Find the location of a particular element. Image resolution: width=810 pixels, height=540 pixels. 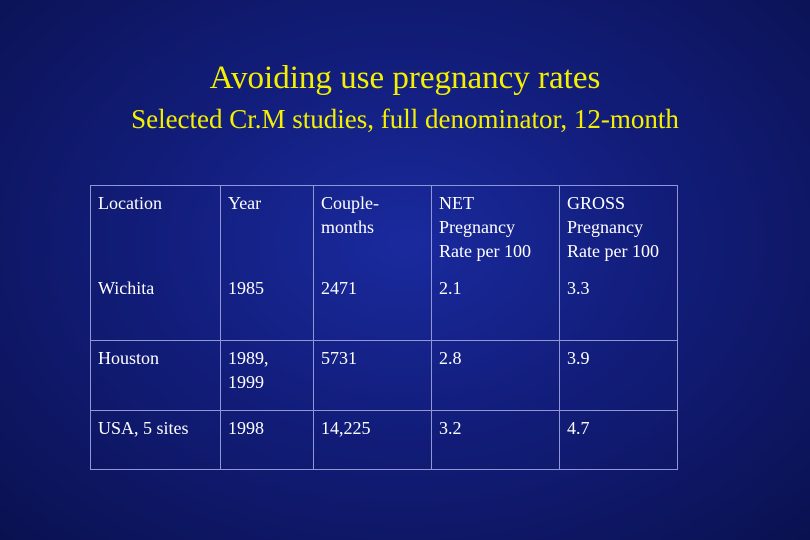

header-couple-months: Couple- months is located at coordinates (372, 228).